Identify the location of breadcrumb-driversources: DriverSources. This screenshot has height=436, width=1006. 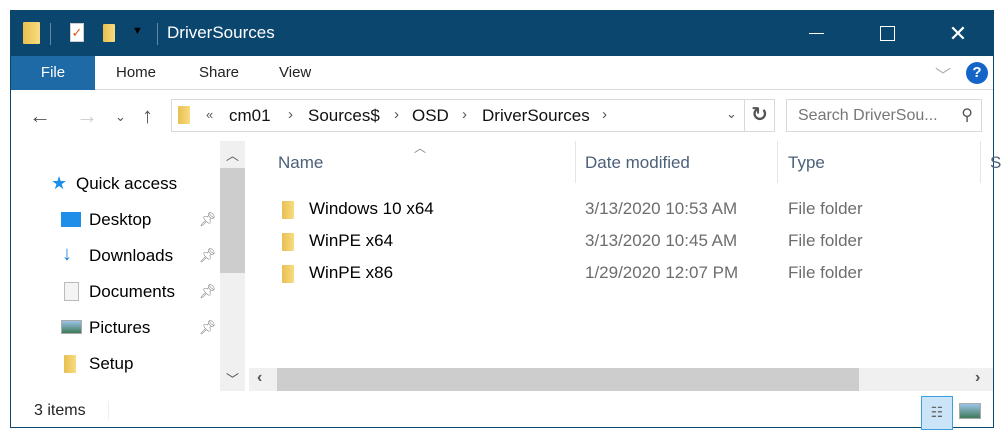
(536, 115).